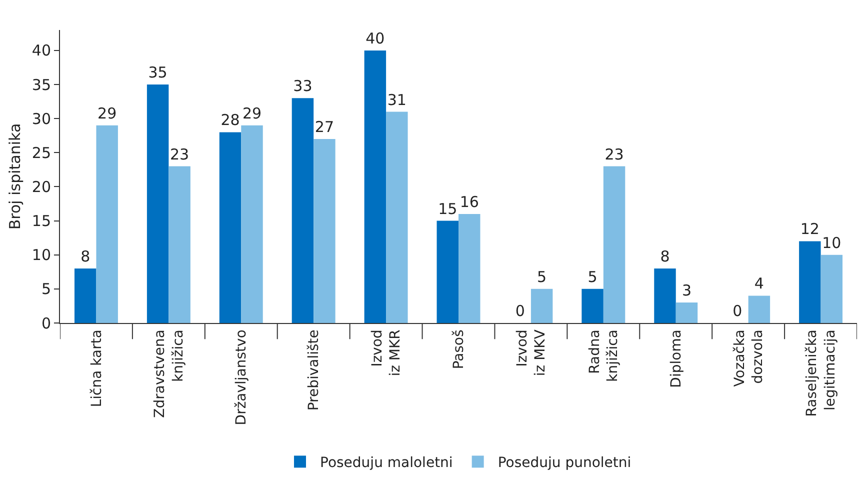  Describe the element at coordinates (810, 229) in the screenshot. I see `data-label: 12` at that location.